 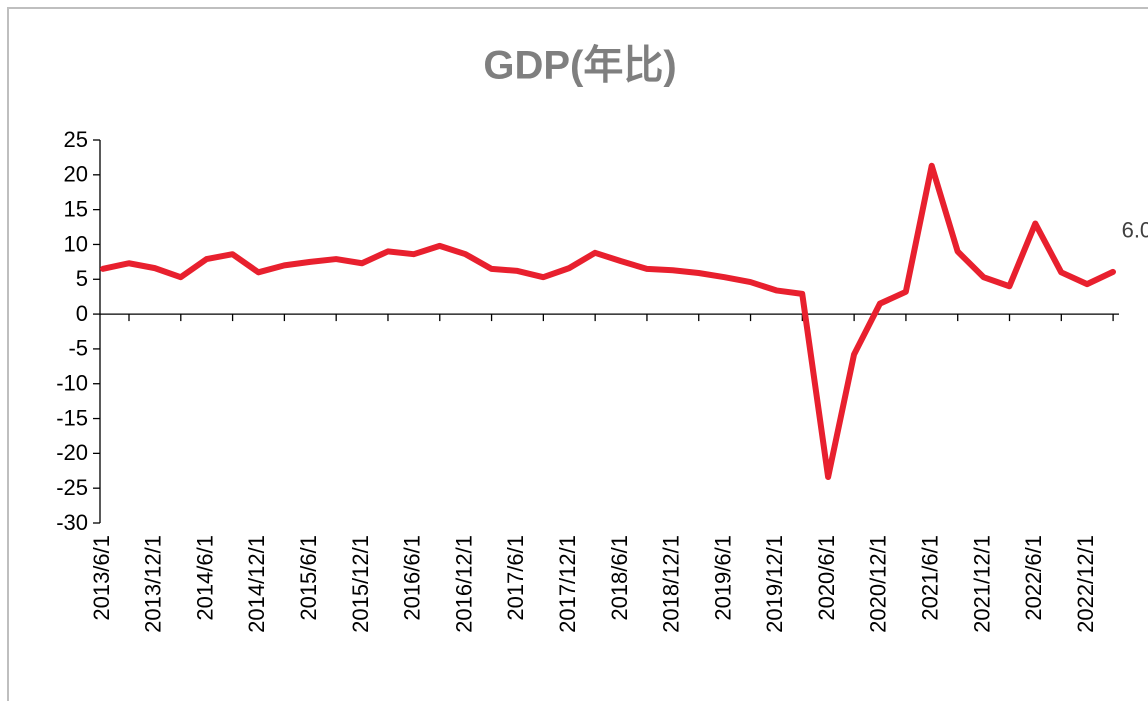 What do you see at coordinates (567, 584) in the screenshot?
I see `x-tick-label: 2017/12/1` at bounding box center [567, 584].